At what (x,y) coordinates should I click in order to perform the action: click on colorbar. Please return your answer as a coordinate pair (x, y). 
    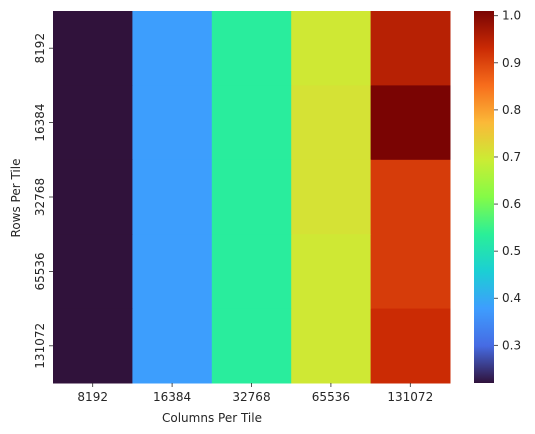
    Looking at the image, I should click on (484, 197).